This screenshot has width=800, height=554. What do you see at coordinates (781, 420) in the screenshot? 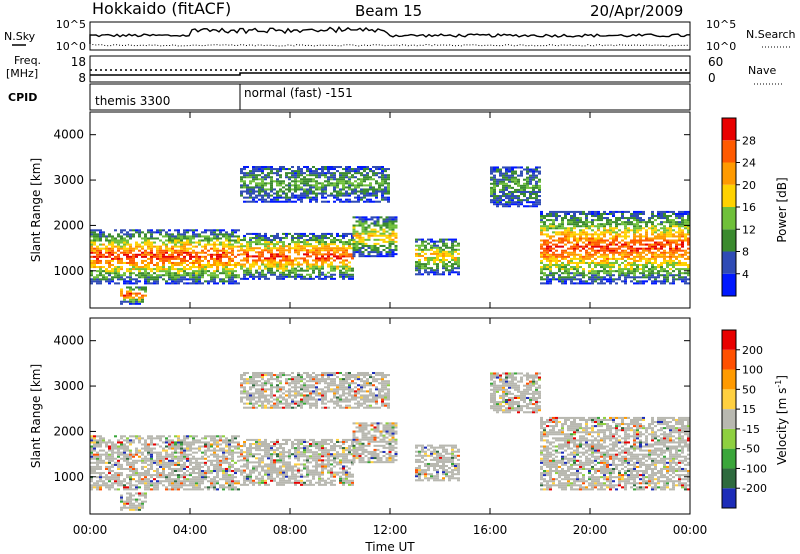
I see `velocity-colorbar-title: Velocity [m s-1]` at bounding box center [781, 420].